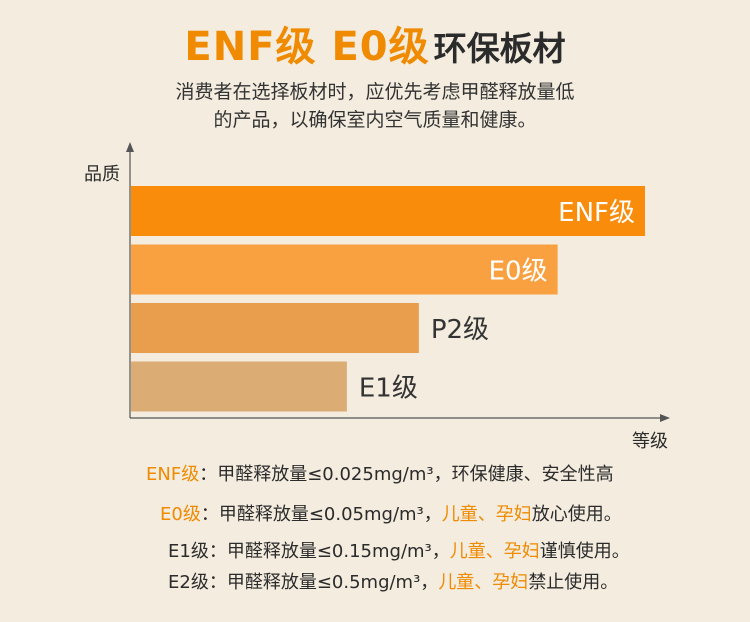 The height and width of the screenshot is (622, 750). I want to click on x-axis-label: 等级, so click(650, 441).